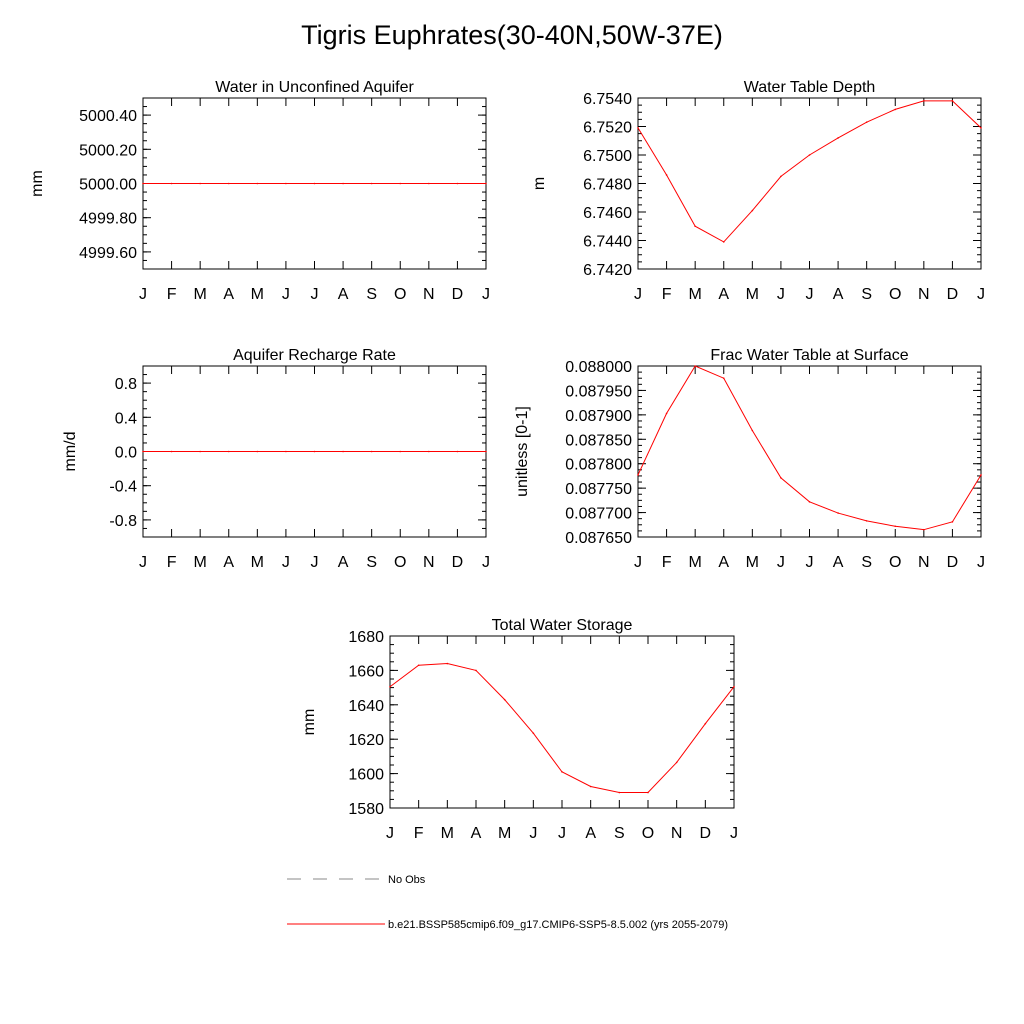 The height and width of the screenshot is (1024, 1024). I want to click on y-tick-label: 0.8, so click(126, 384).